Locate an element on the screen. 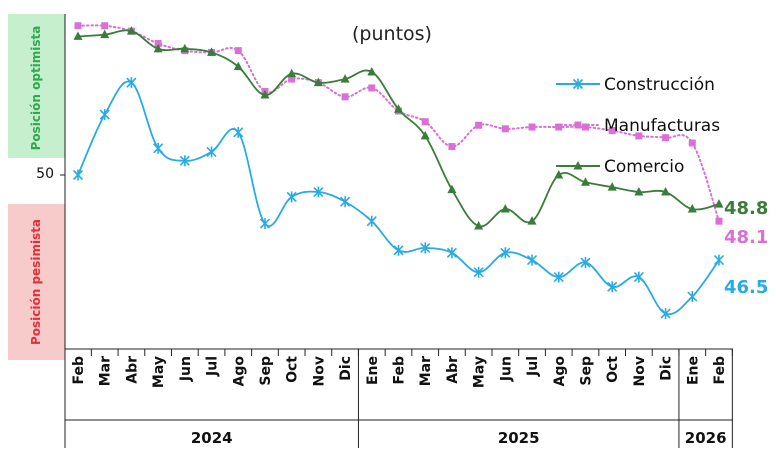 The height and width of the screenshot is (454, 776). end-value-label: 48.8 is located at coordinates (746, 208).